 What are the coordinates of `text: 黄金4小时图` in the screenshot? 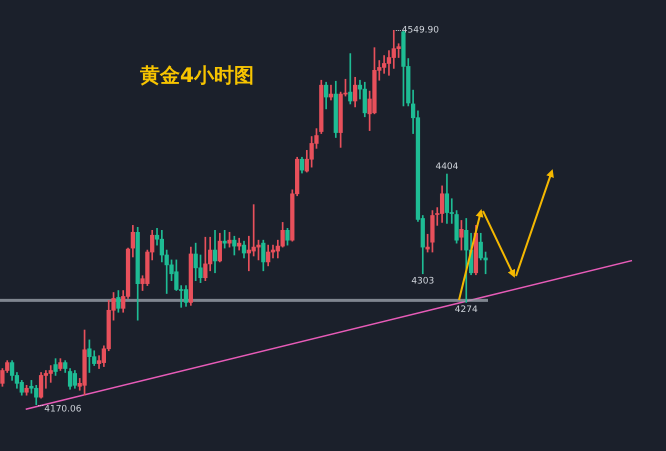 It's located at (197, 75).